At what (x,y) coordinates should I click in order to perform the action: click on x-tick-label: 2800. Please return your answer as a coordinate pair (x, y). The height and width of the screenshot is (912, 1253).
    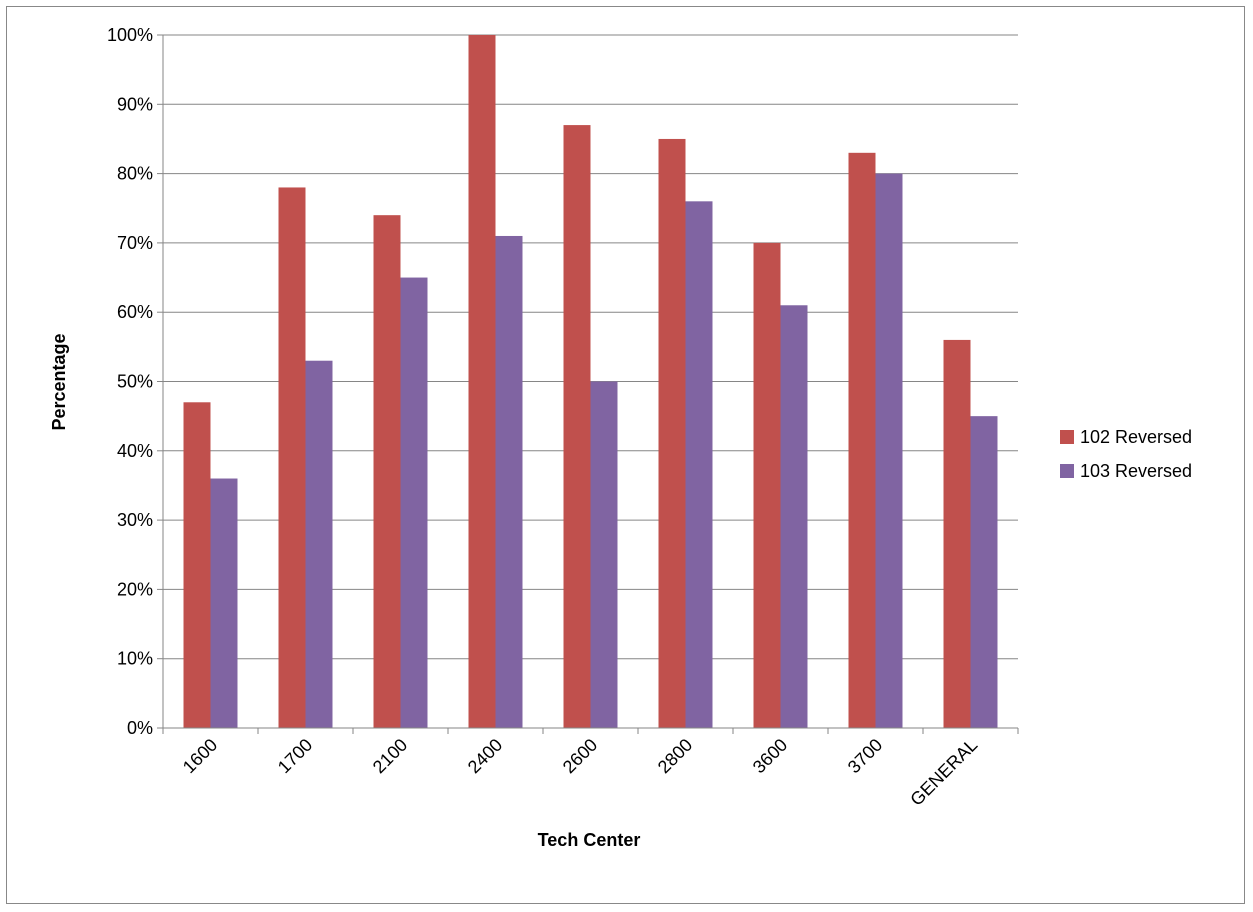
    Looking at the image, I should click on (675, 756).